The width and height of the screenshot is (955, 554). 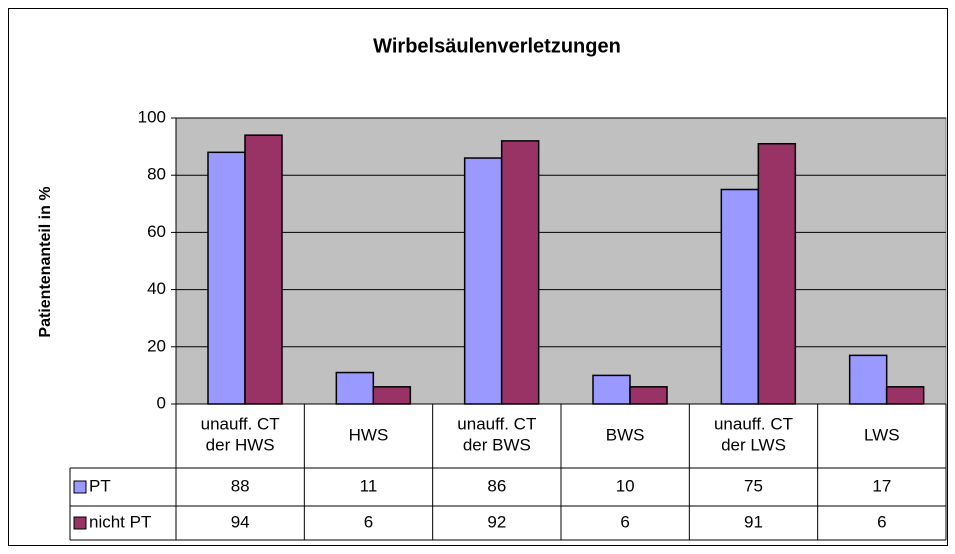 What do you see at coordinates (369, 485) in the screenshot?
I see `table-value: 11` at bounding box center [369, 485].